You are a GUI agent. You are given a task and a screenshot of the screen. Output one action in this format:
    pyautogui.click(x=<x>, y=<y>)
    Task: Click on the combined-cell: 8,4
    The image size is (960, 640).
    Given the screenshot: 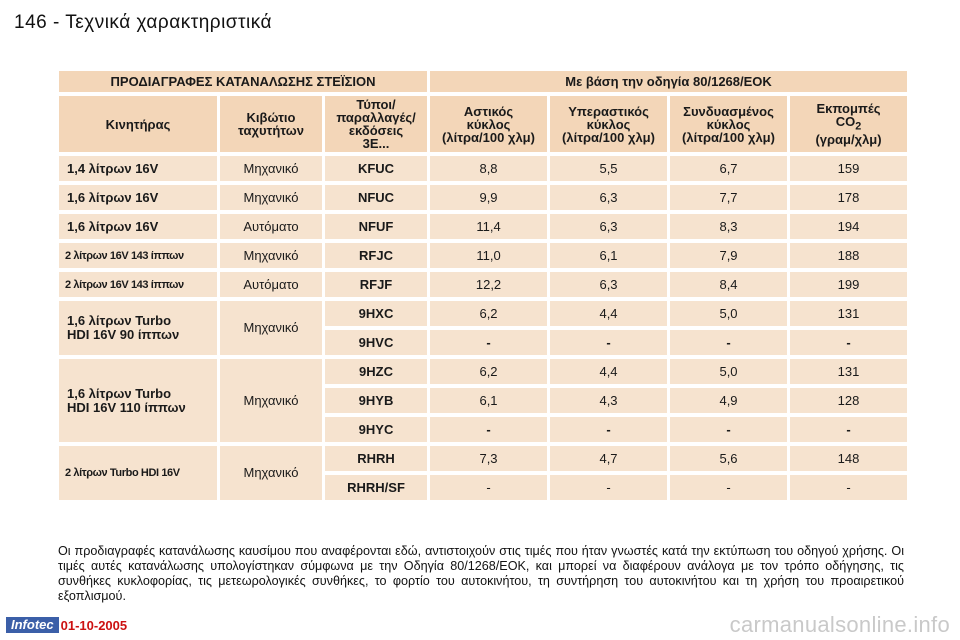 What is the action you would take?
    pyautogui.click(x=729, y=284)
    